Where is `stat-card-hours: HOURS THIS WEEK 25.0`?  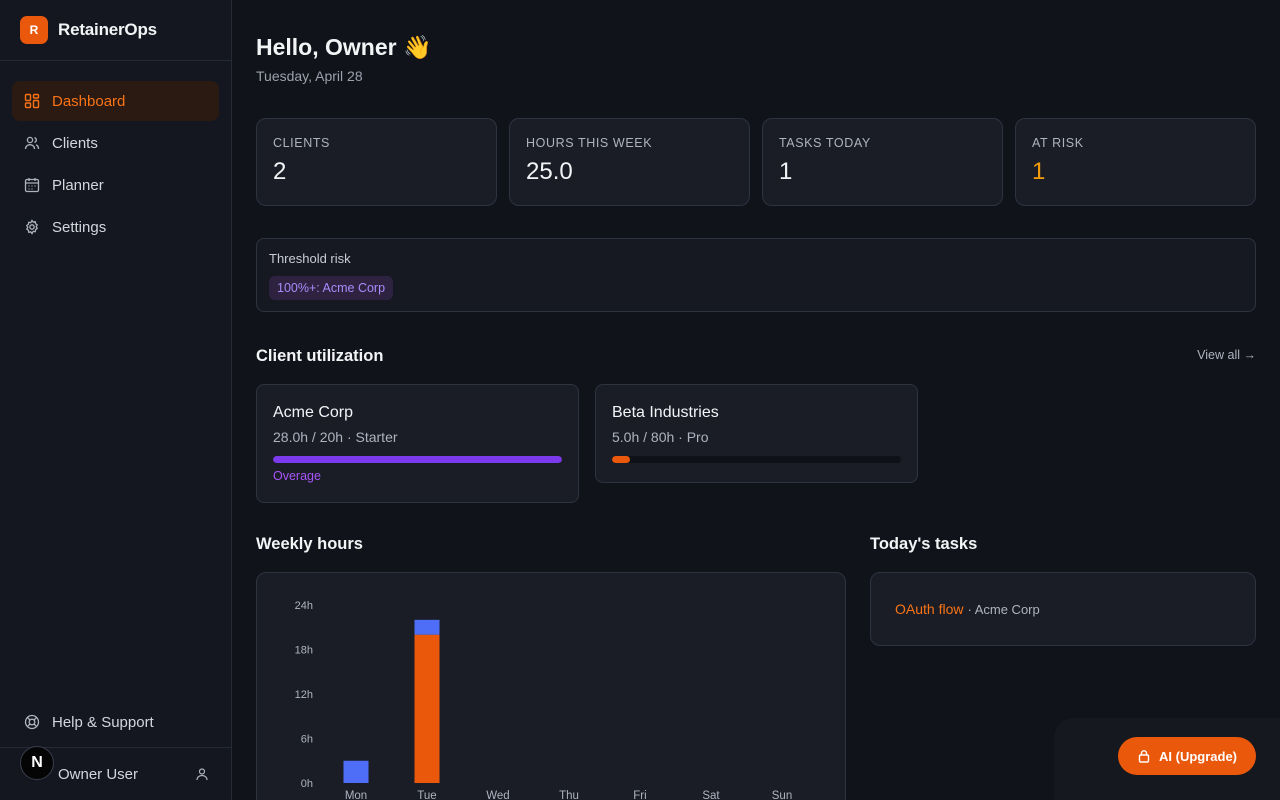
stat-card-hours: HOURS THIS WEEK 25.0 is located at coordinates (629, 162).